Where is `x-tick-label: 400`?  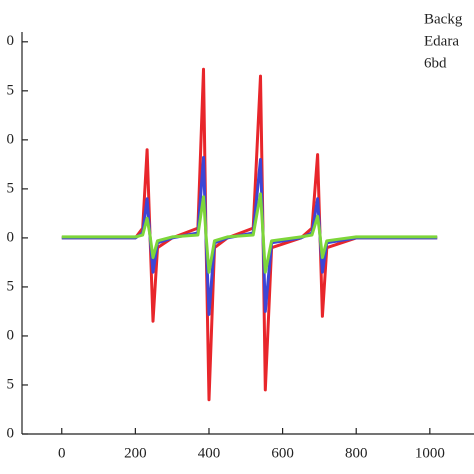
x-tick-label: 400 is located at coordinates (209, 453).